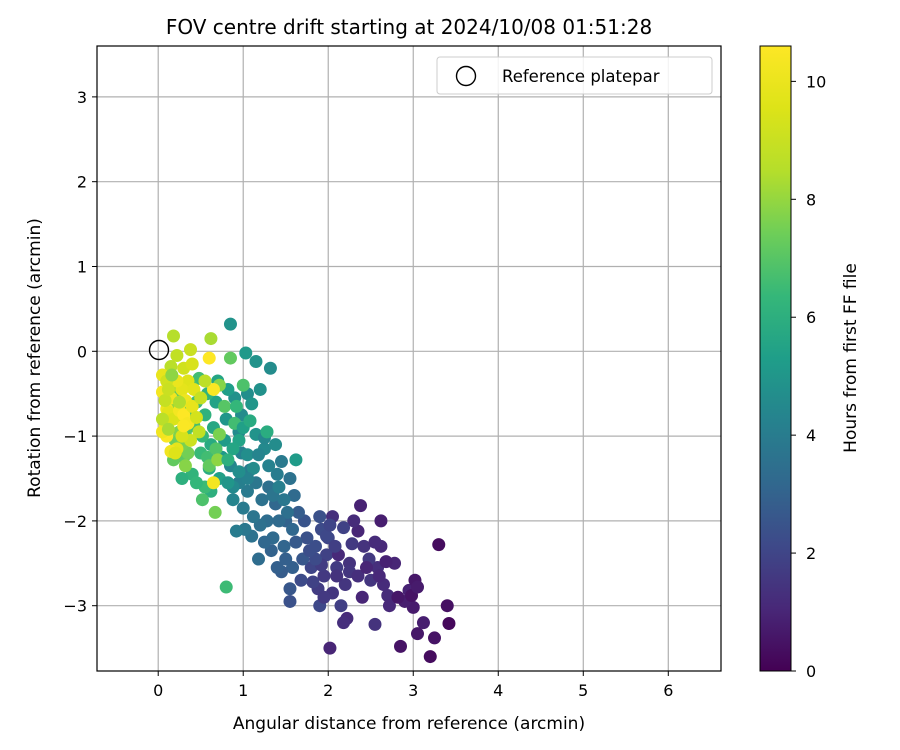 The image size is (900, 750). I want to click on colorbar-ticks: 0 2 4 6 8 10, so click(808, 376).